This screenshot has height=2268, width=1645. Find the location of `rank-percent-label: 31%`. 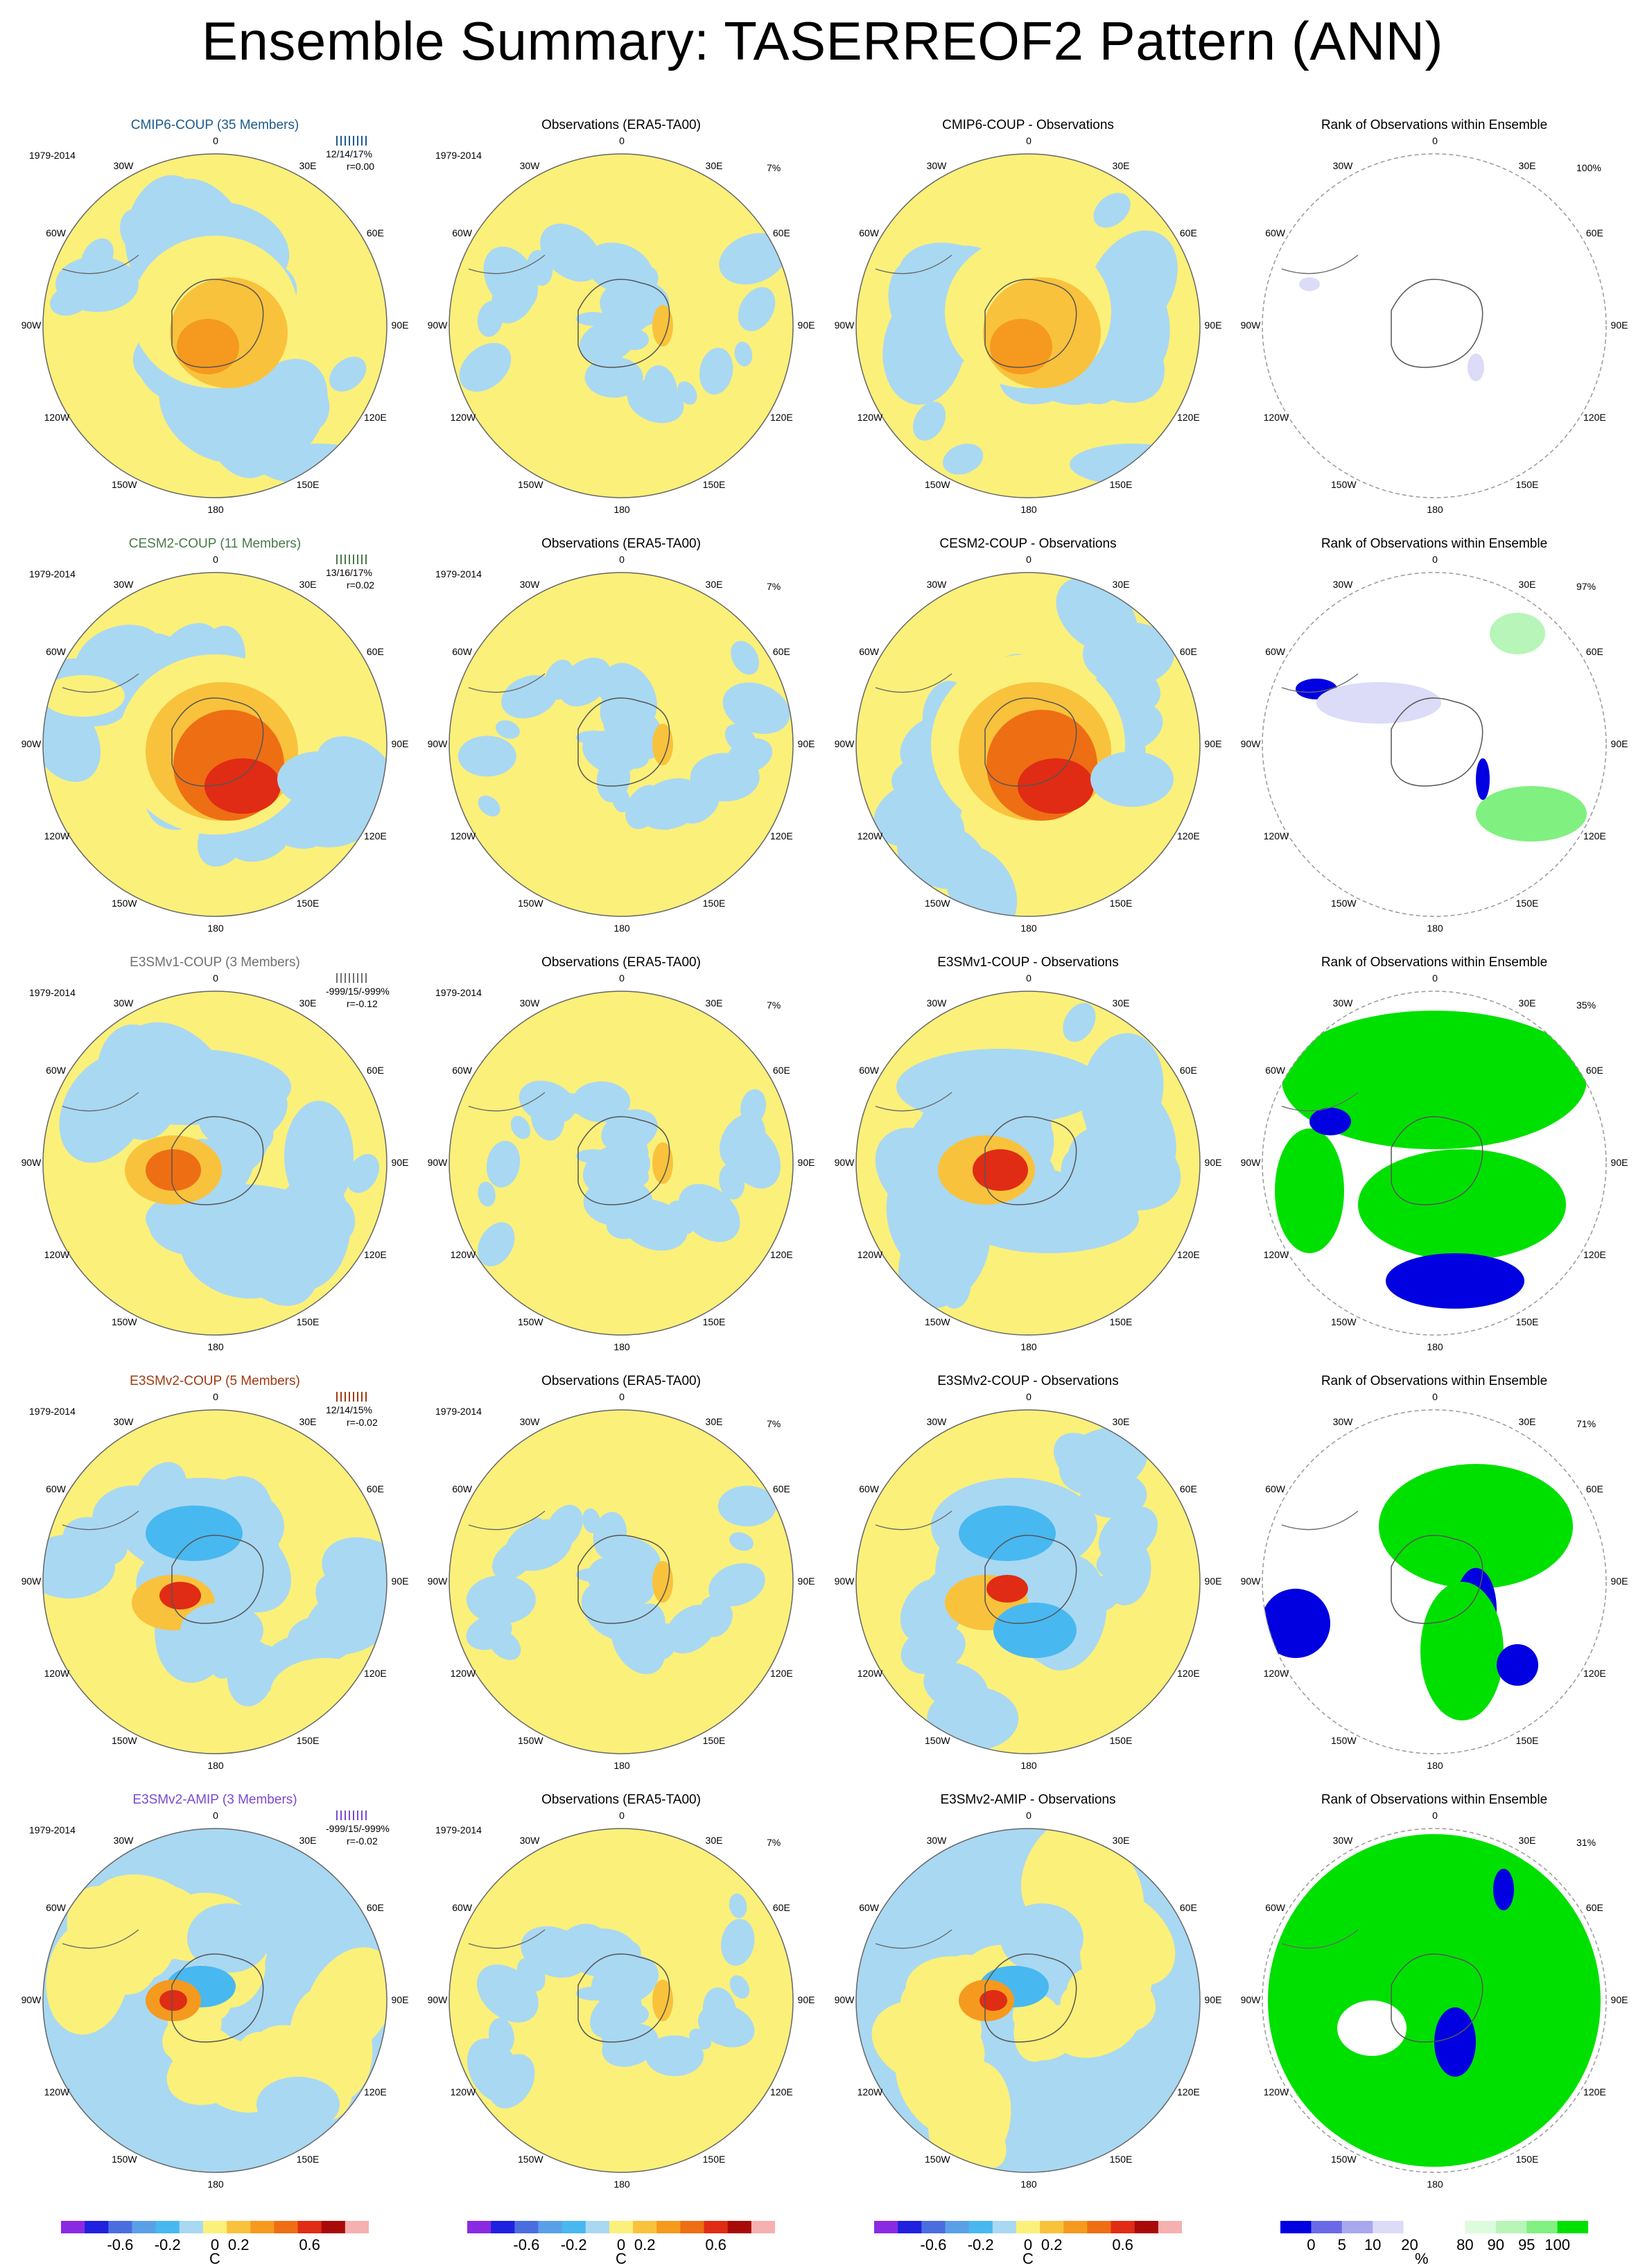

rank-percent-label: 31% is located at coordinates (1586, 1842).